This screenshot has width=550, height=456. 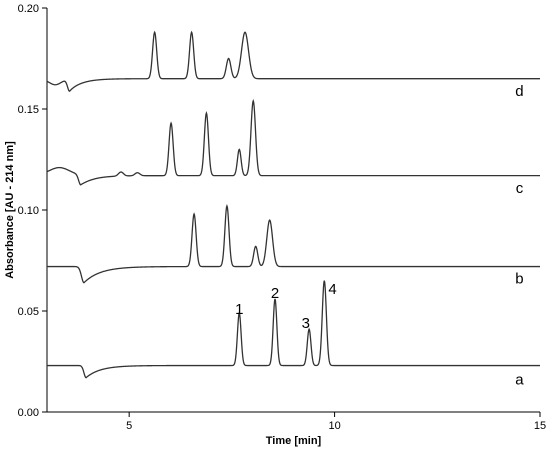 I want to click on y-tick-label: 0.05, so click(x=28, y=312).